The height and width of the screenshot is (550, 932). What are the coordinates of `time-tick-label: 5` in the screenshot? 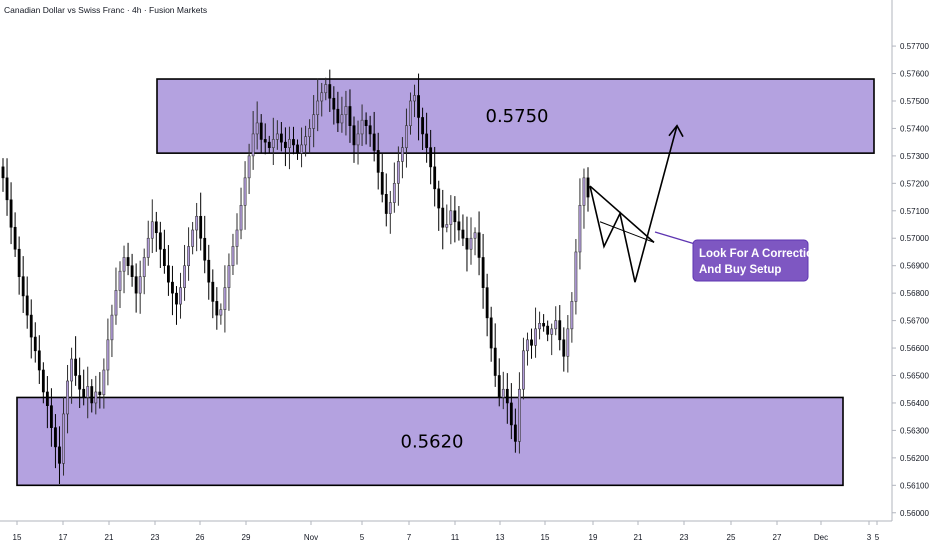 It's located at (362, 537).